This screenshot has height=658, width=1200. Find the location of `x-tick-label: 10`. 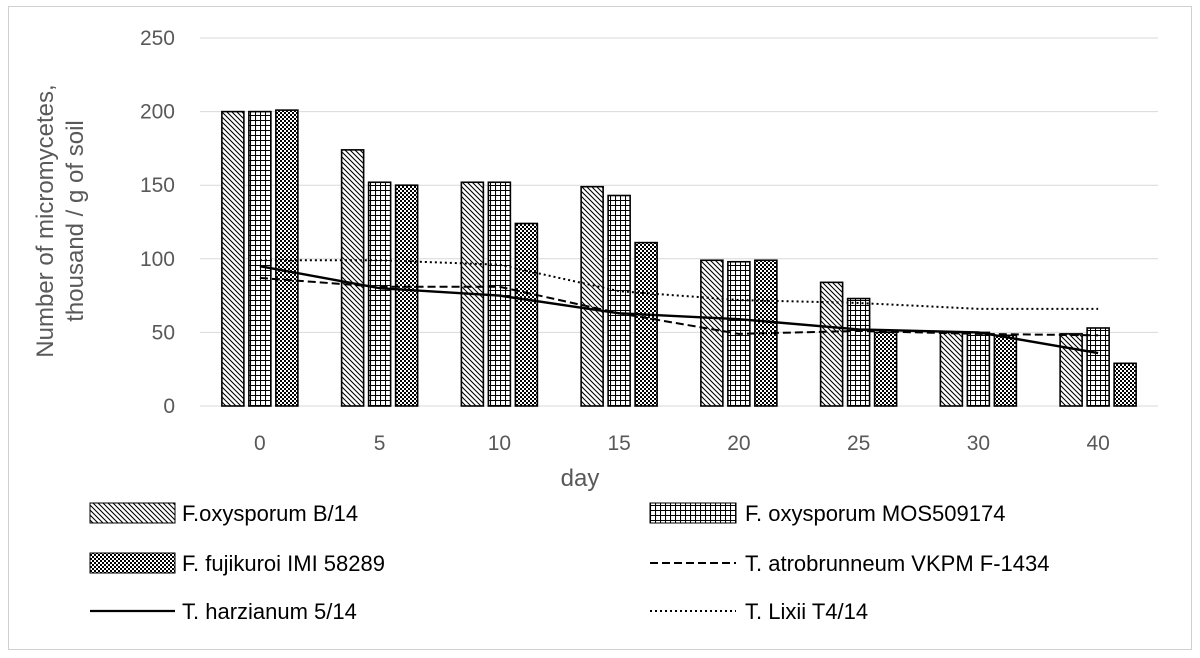

x-tick-label: 10 is located at coordinates (499, 443).